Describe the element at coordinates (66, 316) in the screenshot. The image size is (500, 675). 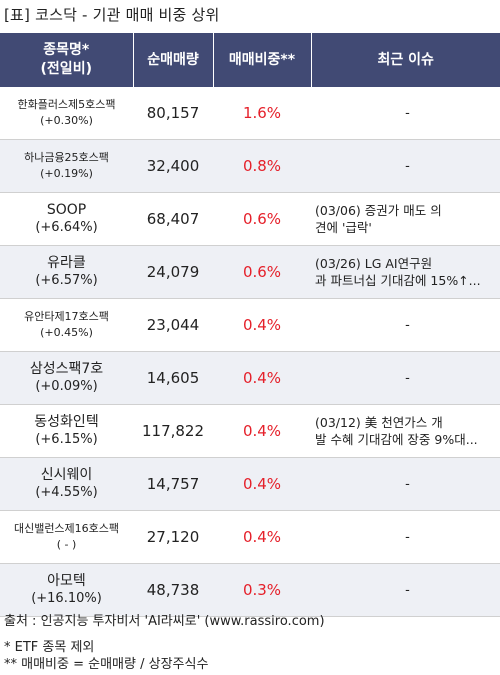
I see `stock-name: 유안타제17호스팩` at that location.